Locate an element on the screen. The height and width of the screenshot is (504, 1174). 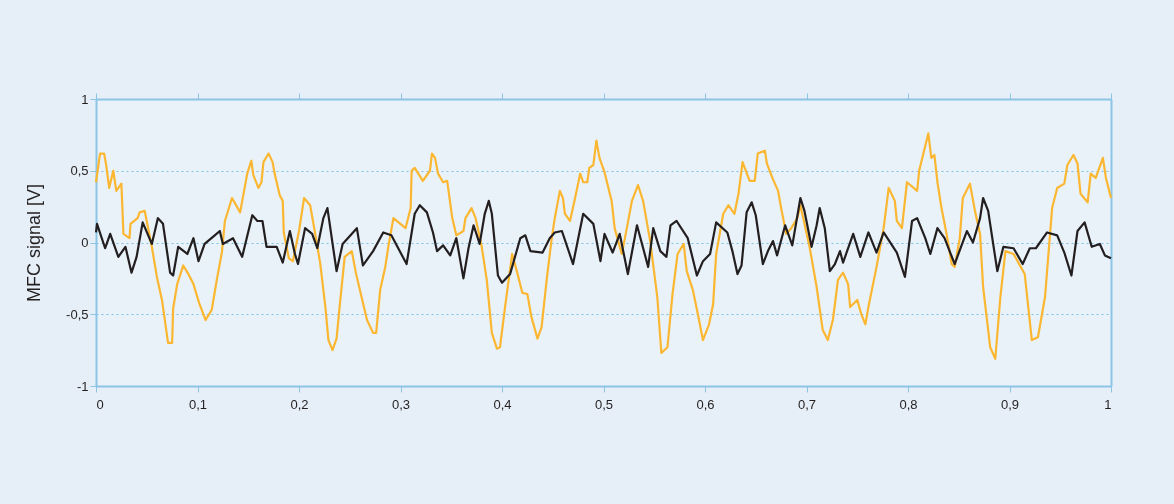
x-tick-label: 0,2 is located at coordinates (299, 404).